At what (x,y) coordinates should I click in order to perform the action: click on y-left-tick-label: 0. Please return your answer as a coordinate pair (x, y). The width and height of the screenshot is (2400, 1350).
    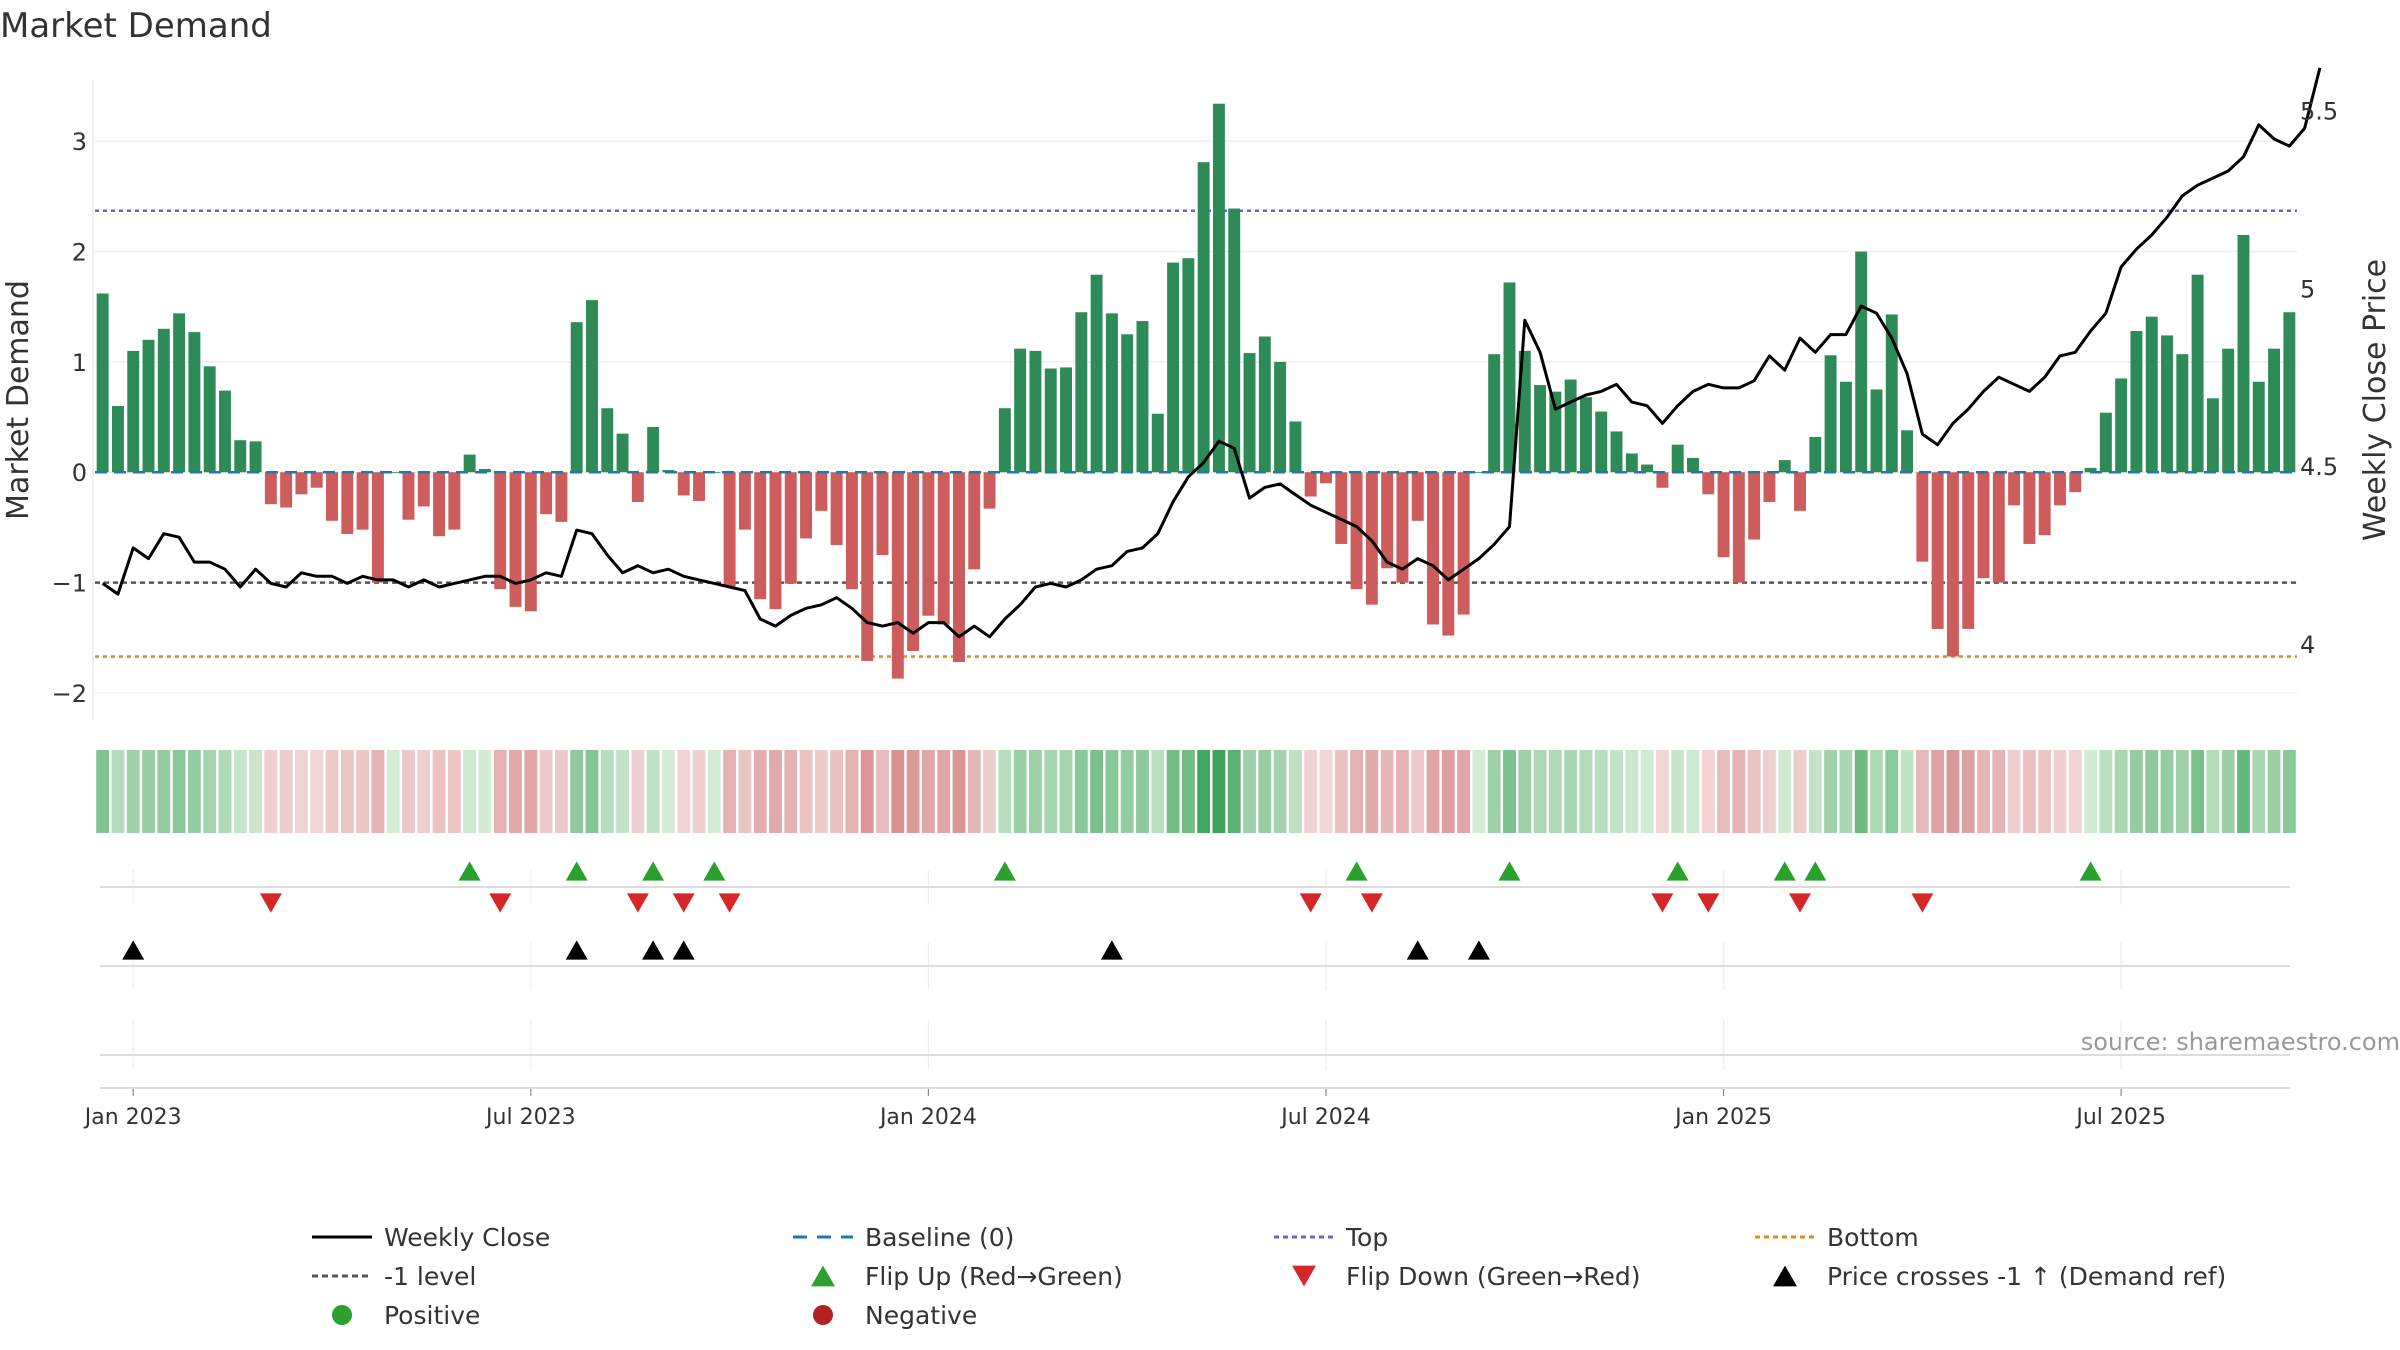
    Looking at the image, I should click on (79, 473).